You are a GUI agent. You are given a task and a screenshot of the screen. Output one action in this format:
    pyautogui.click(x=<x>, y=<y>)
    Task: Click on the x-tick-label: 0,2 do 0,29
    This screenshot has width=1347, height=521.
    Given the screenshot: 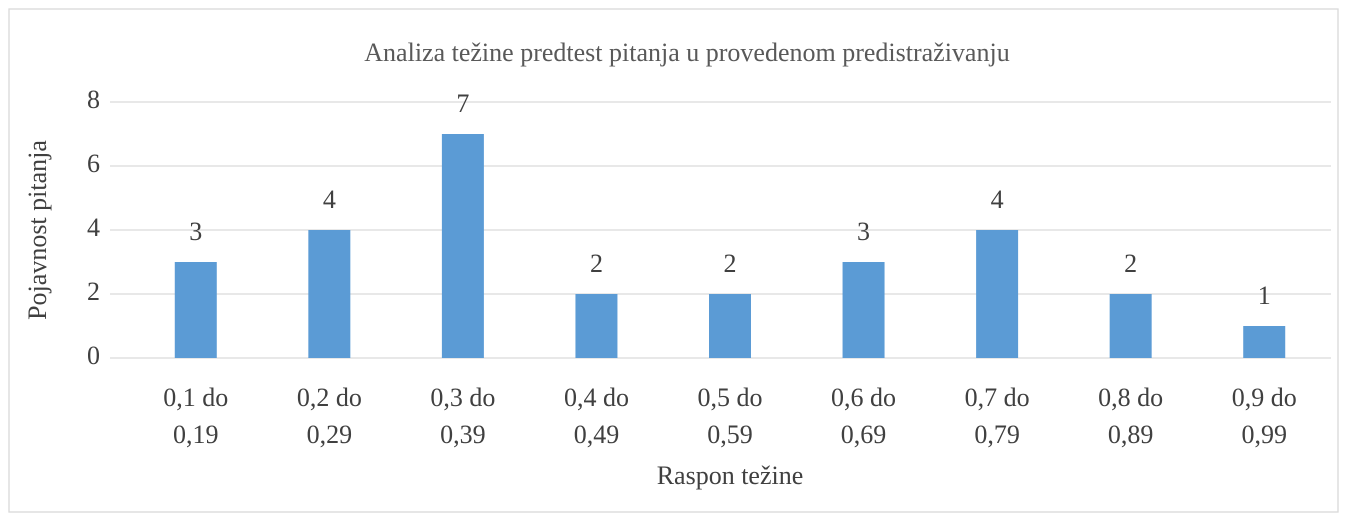 What is the action you would take?
    pyautogui.click(x=329, y=416)
    